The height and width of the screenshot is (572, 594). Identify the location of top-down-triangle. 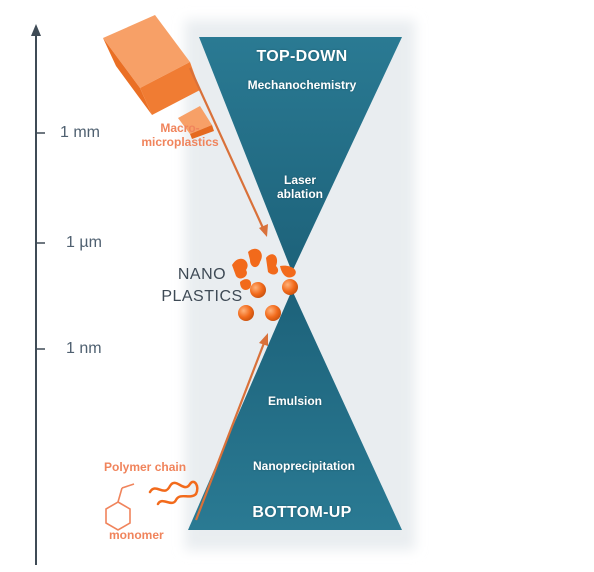
(300, 154).